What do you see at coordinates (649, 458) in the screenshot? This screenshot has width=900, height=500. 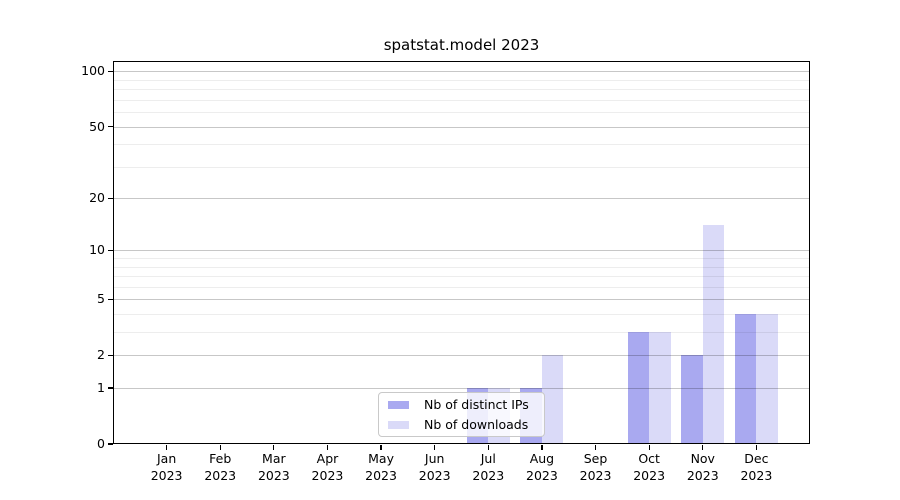 I see `x-tick-month: Oct` at bounding box center [649, 458].